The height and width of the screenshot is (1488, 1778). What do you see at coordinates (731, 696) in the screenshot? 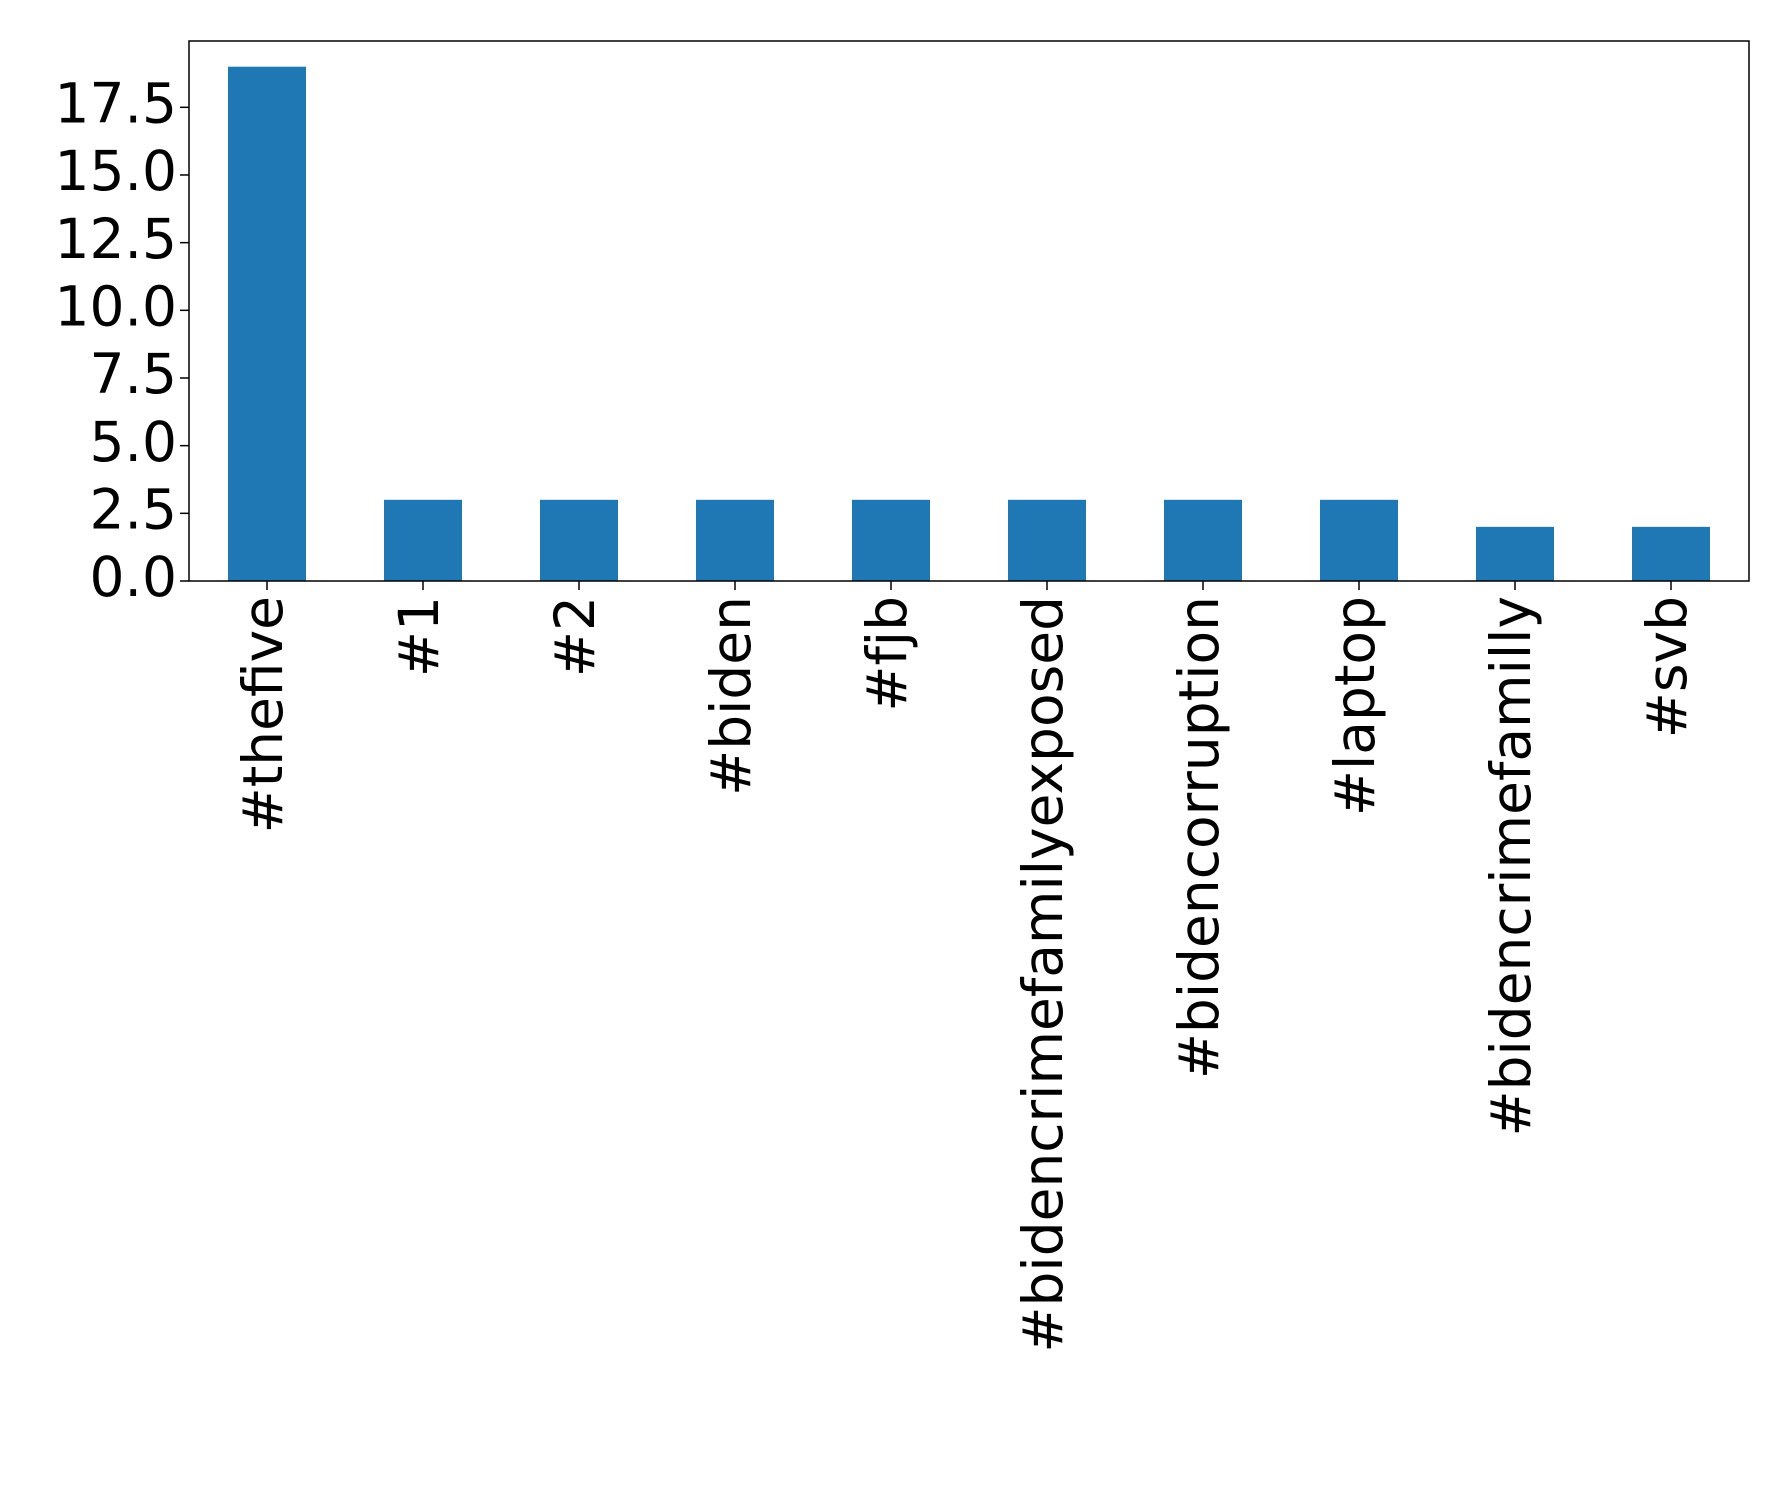
I see `x-tick-label: #biden` at bounding box center [731, 696].